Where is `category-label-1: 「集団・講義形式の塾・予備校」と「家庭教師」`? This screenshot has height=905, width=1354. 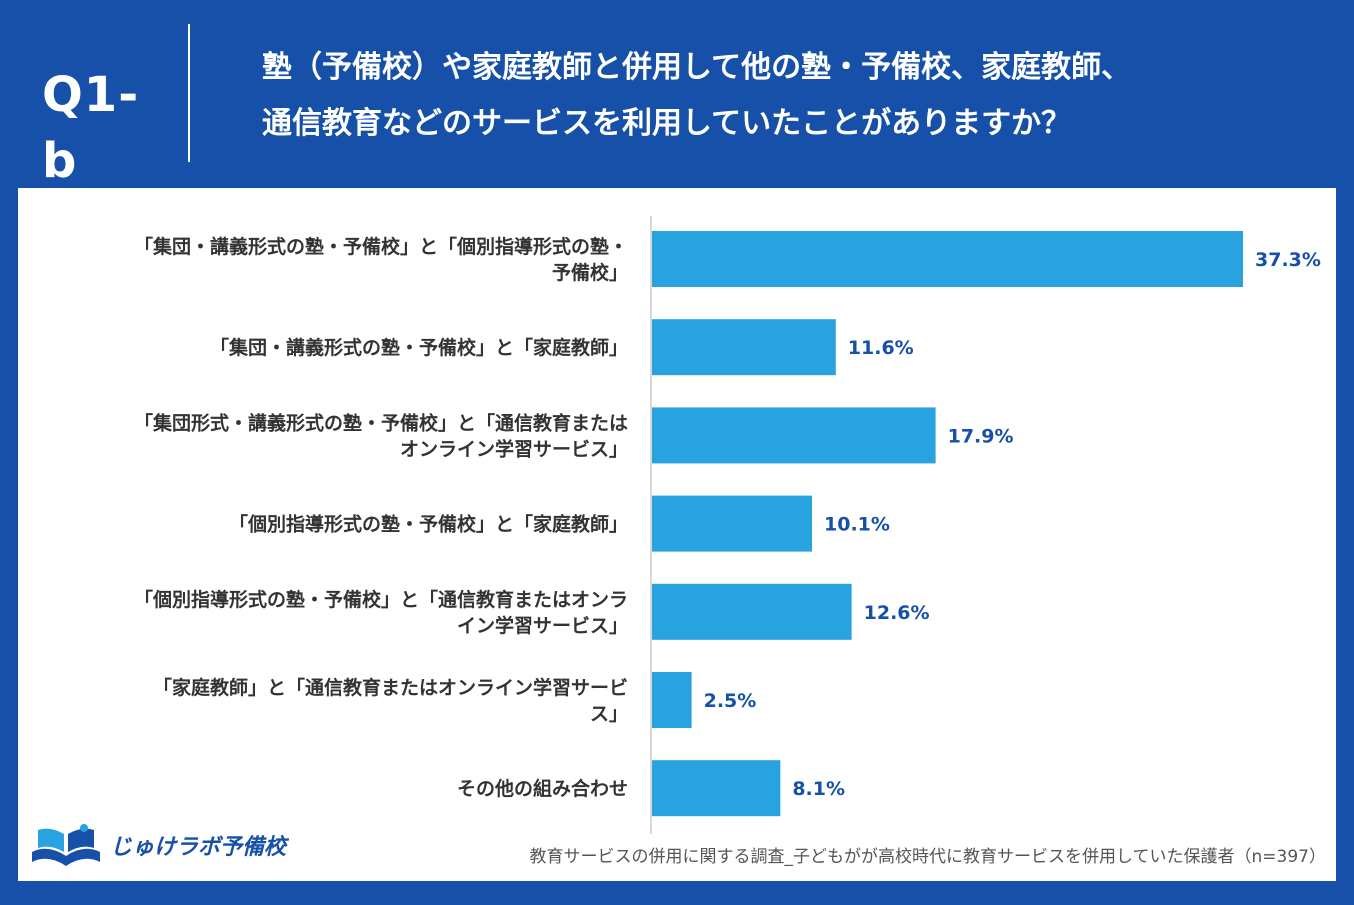
category-label-1: 「集団・講義形式の塾・予備校」と「家庭教師」 is located at coordinates (419, 347).